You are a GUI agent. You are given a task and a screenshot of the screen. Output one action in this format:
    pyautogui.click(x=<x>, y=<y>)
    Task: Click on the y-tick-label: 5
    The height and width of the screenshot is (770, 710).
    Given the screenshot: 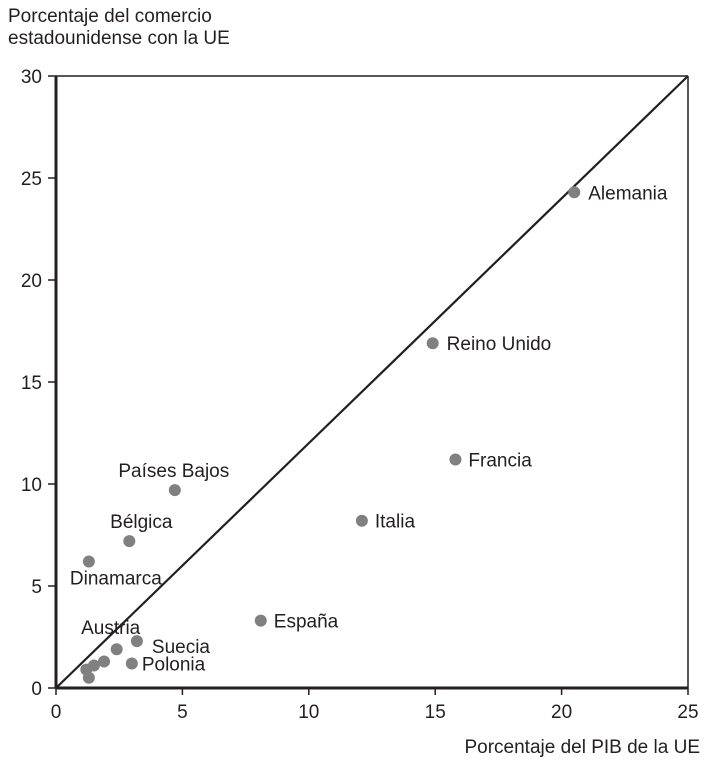 What is the action you would take?
    pyautogui.click(x=36, y=587)
    